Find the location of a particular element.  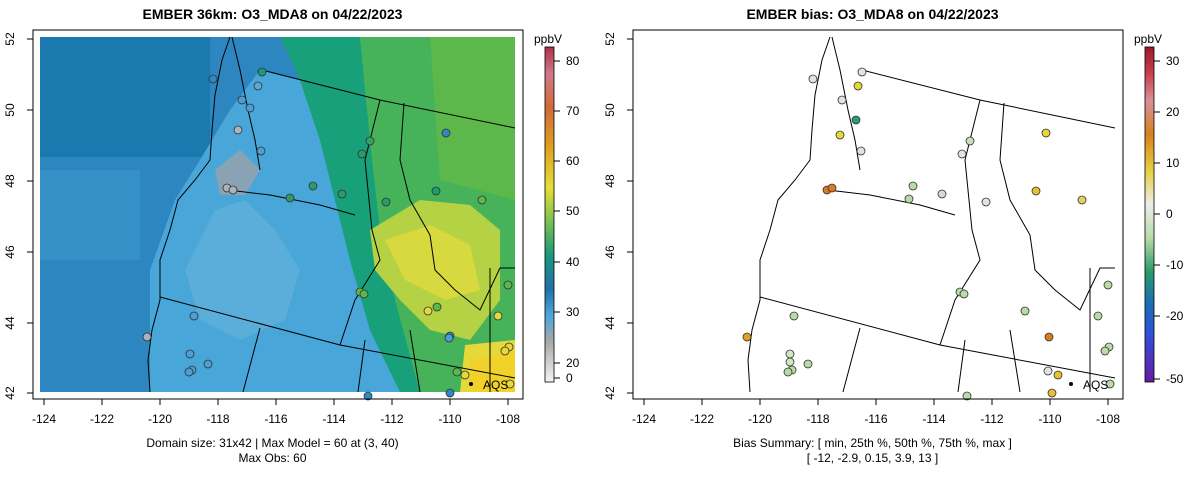

bias-caption-line2: [ -12, -2.9, 0.15, 3.9, 13 ] is located at coordinates (872, 458).